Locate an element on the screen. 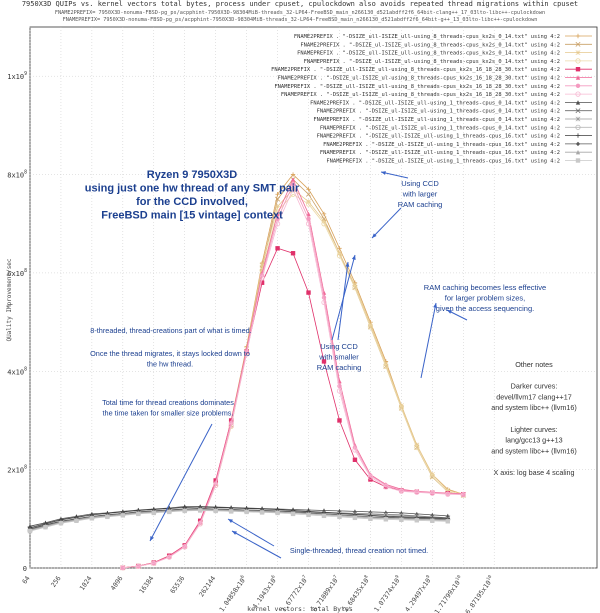  x-tick-exponent: 6 is located at coordinates (273, 577).